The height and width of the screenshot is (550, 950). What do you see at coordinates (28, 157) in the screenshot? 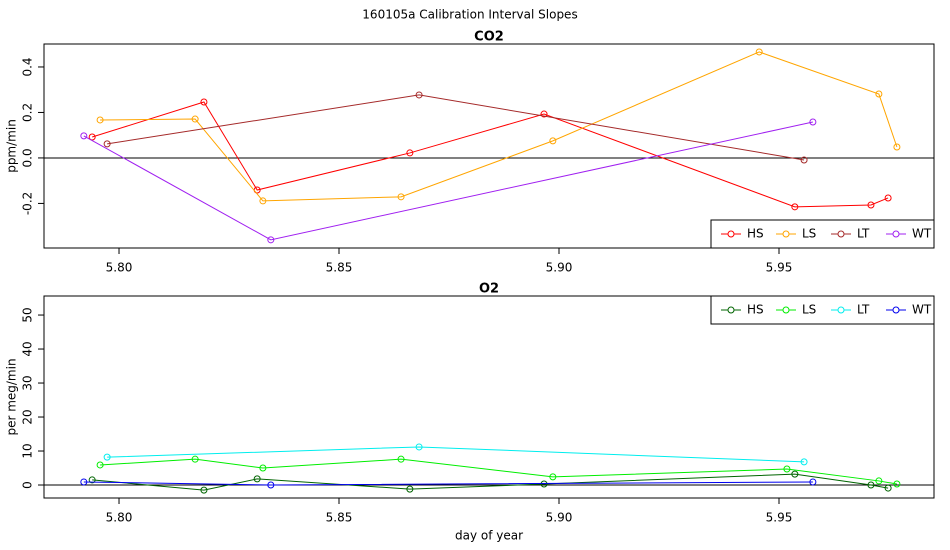
I see `y-tick-label: 0.0` at bounding box center [28, 157].